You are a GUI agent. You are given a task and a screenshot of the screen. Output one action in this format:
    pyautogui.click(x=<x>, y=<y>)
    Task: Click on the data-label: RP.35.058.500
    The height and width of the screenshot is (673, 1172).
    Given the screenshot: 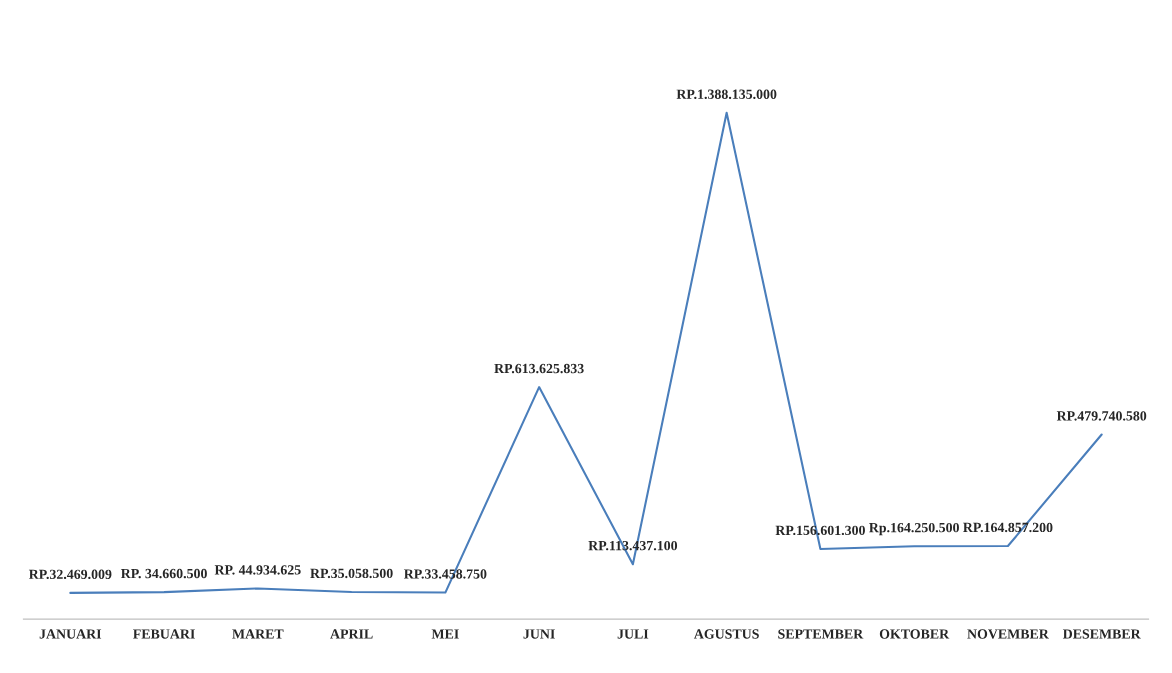 What is the action you would take?
    pyautogui.click(x=351, y=573)
    